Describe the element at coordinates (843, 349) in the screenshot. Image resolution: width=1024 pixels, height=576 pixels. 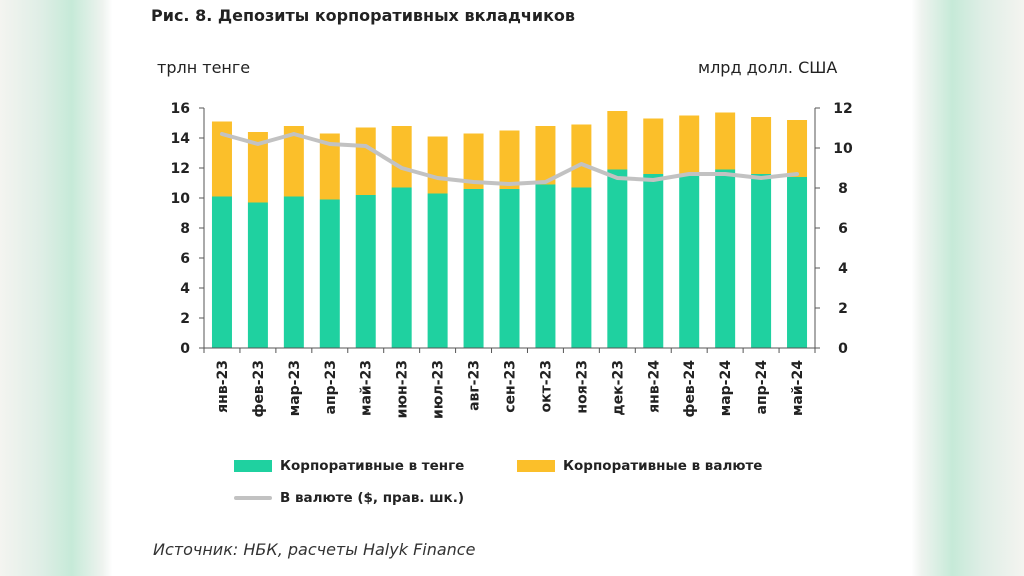
I see `right-axis-tick-label: 0` at that location.